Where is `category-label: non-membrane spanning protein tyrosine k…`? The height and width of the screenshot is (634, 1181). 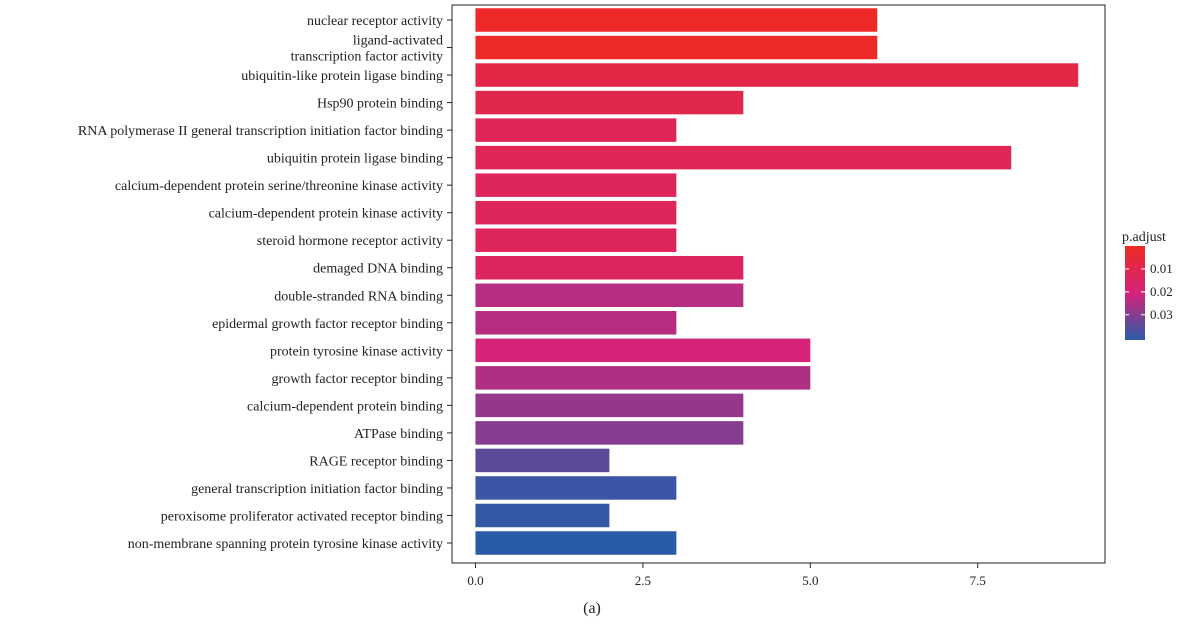
category-label: non-membrane spanning protein tyrosine k… is located at coordinates (285, 544).